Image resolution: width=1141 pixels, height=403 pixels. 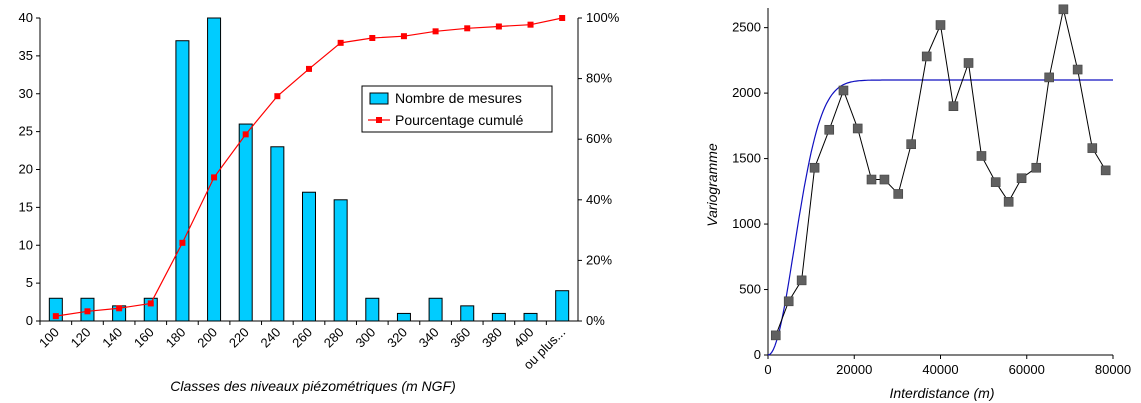 What do you see at coordinates (379, 98) in the screenshot?
I see `legend-bar-swatch` at bounding box center [379, 98].